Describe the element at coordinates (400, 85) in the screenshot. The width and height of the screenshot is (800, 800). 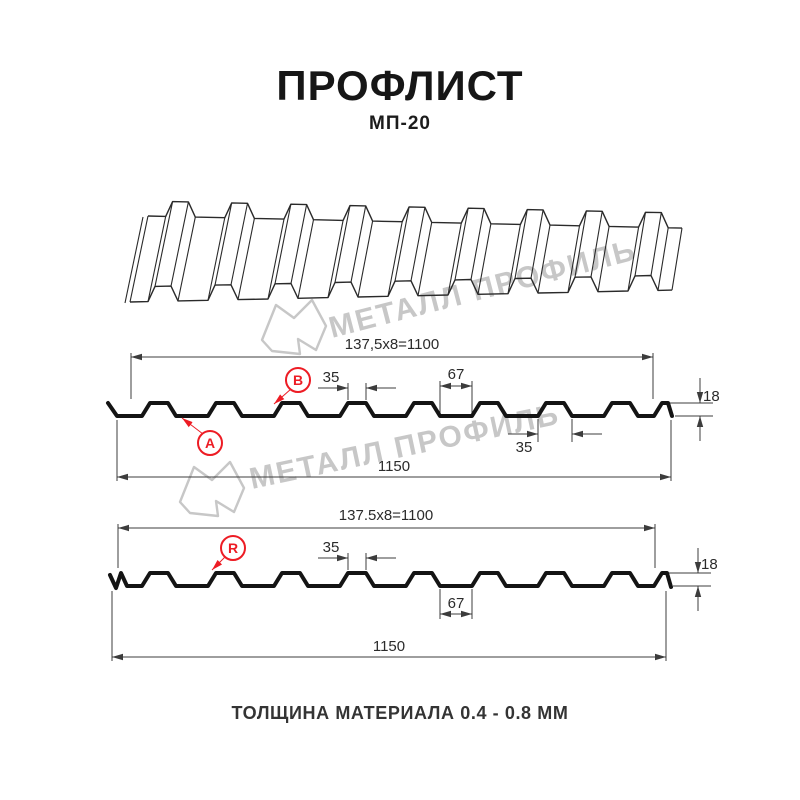
I see `page-title: ПРОФЛИСТ` at that location.